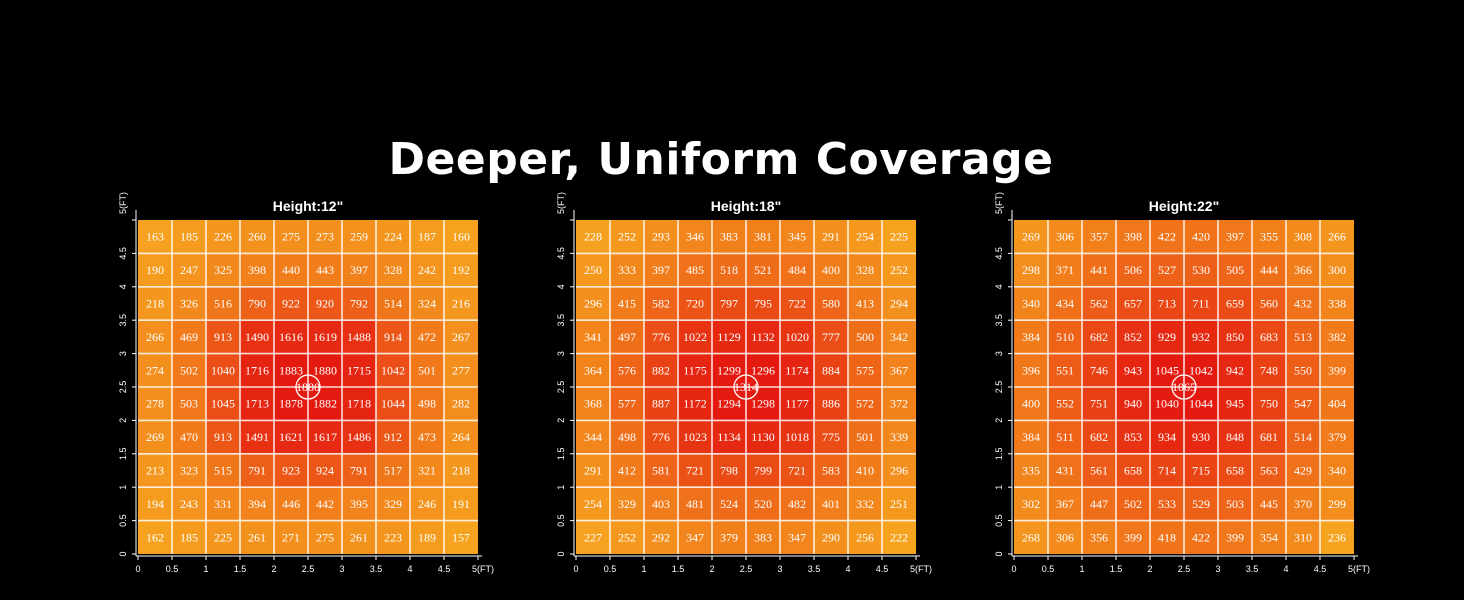 The width and height of the screenshot is (1464, 600). Describe the element at coordinates (899, 404) in the screenshot. I see `cell-value: 372` at that location.